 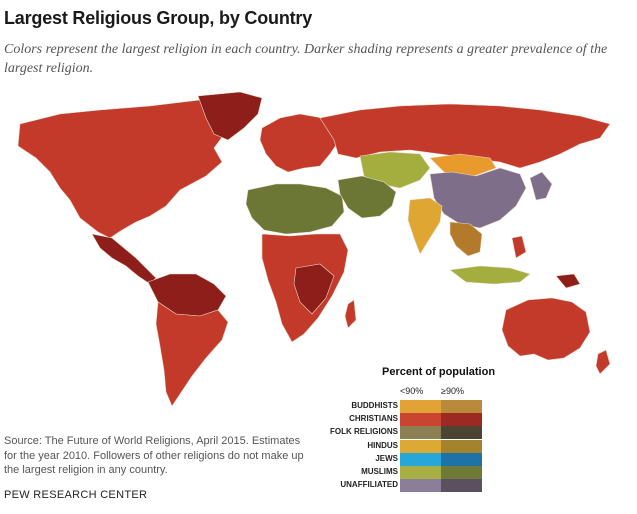 What do you see at coordinates (519, 247) in the screenshot?
I see `region-philippines` at bounding box center [519, 247].